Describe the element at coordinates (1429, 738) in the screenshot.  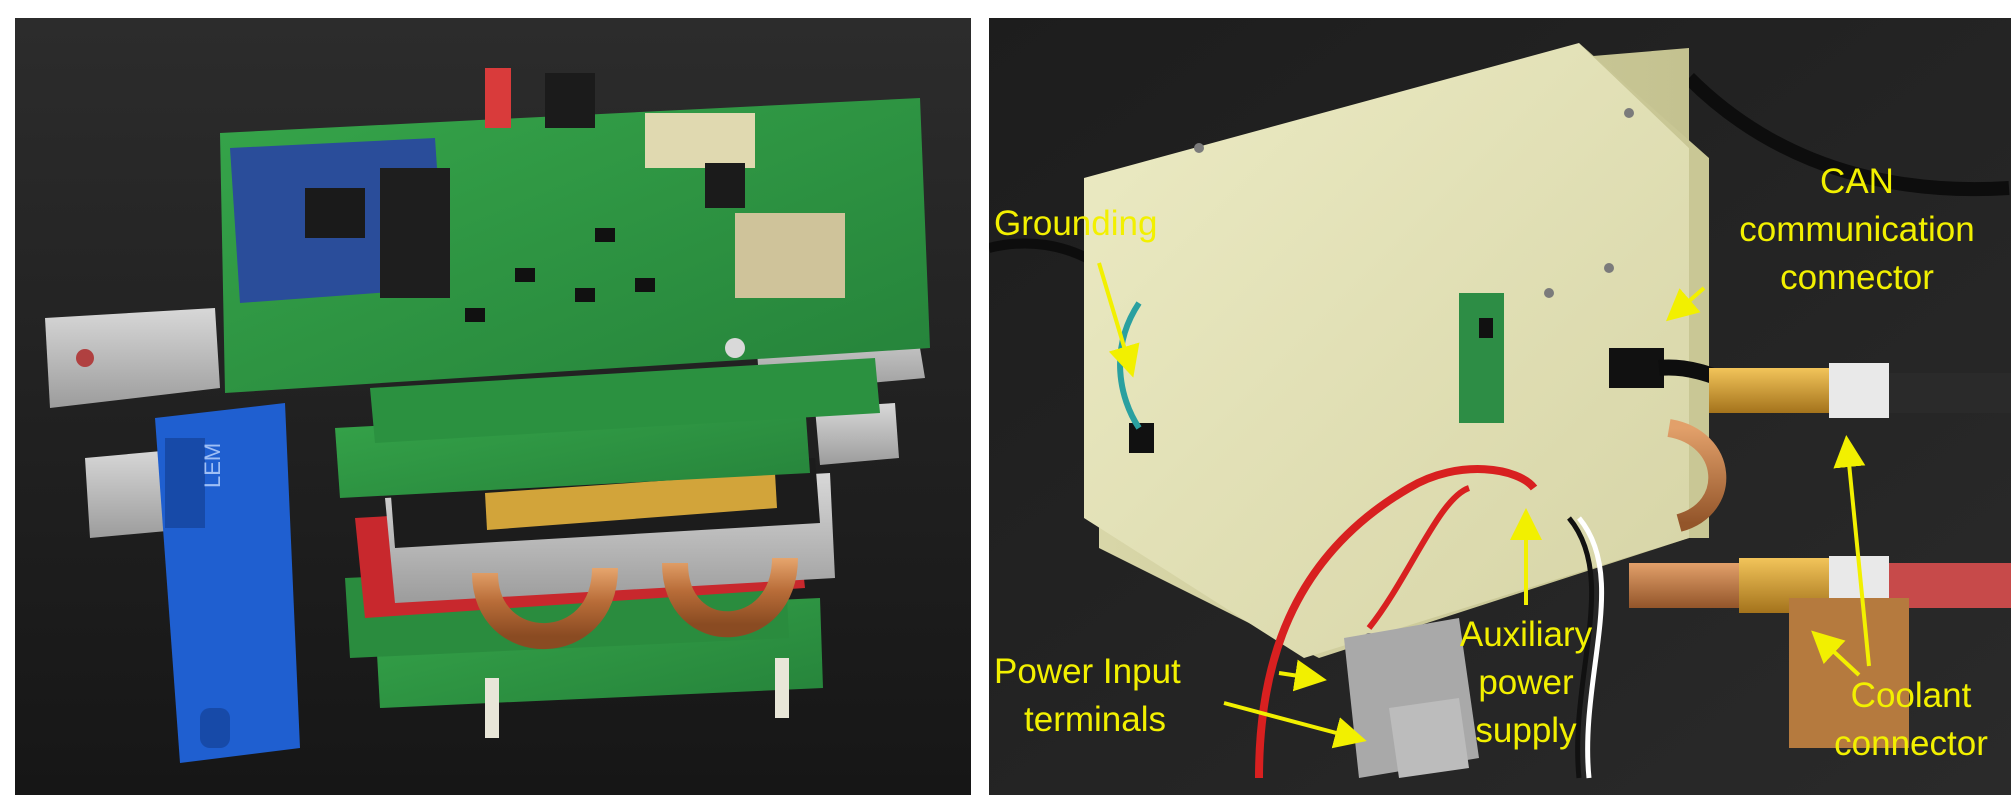
I see `power-terminal-right` at that location.